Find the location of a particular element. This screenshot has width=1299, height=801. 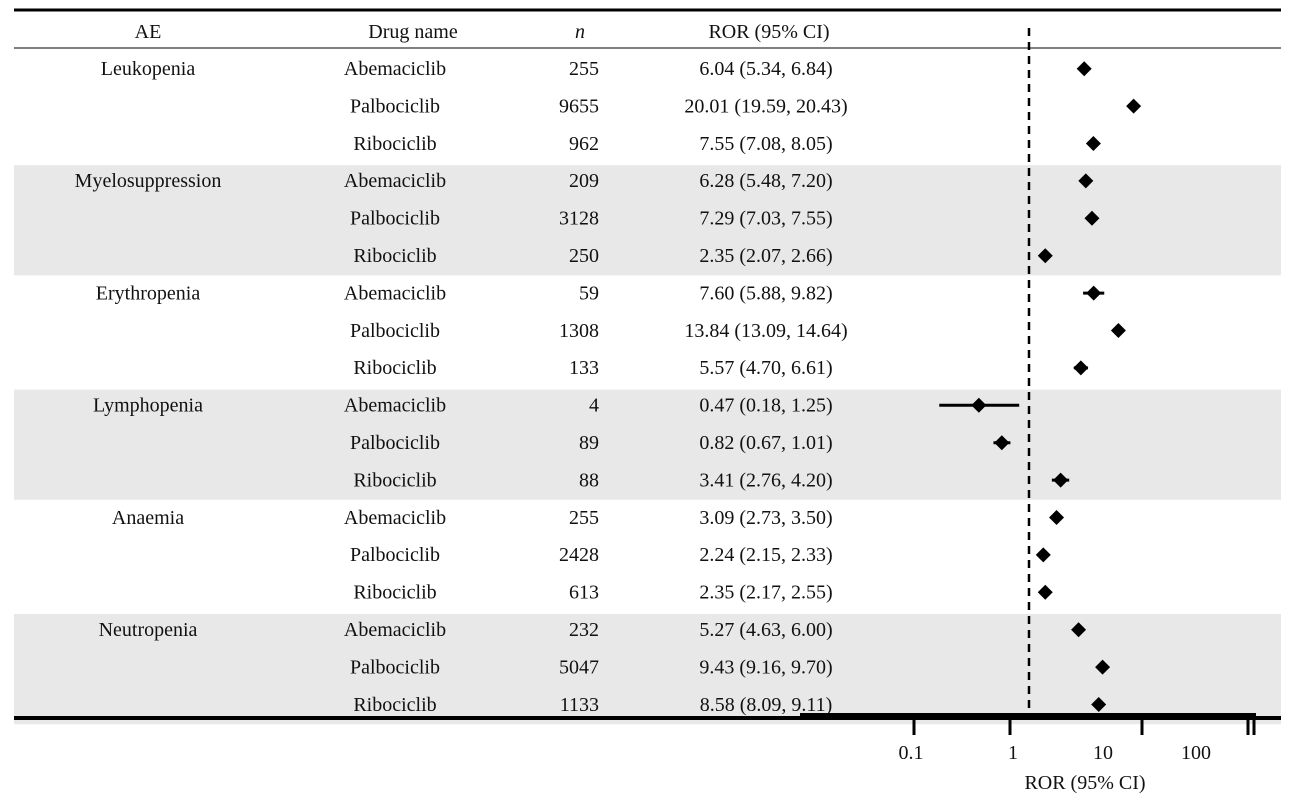

ror-ci-cell: 2.35 (2.07, 2.66) is located at coordinates (765, 256).